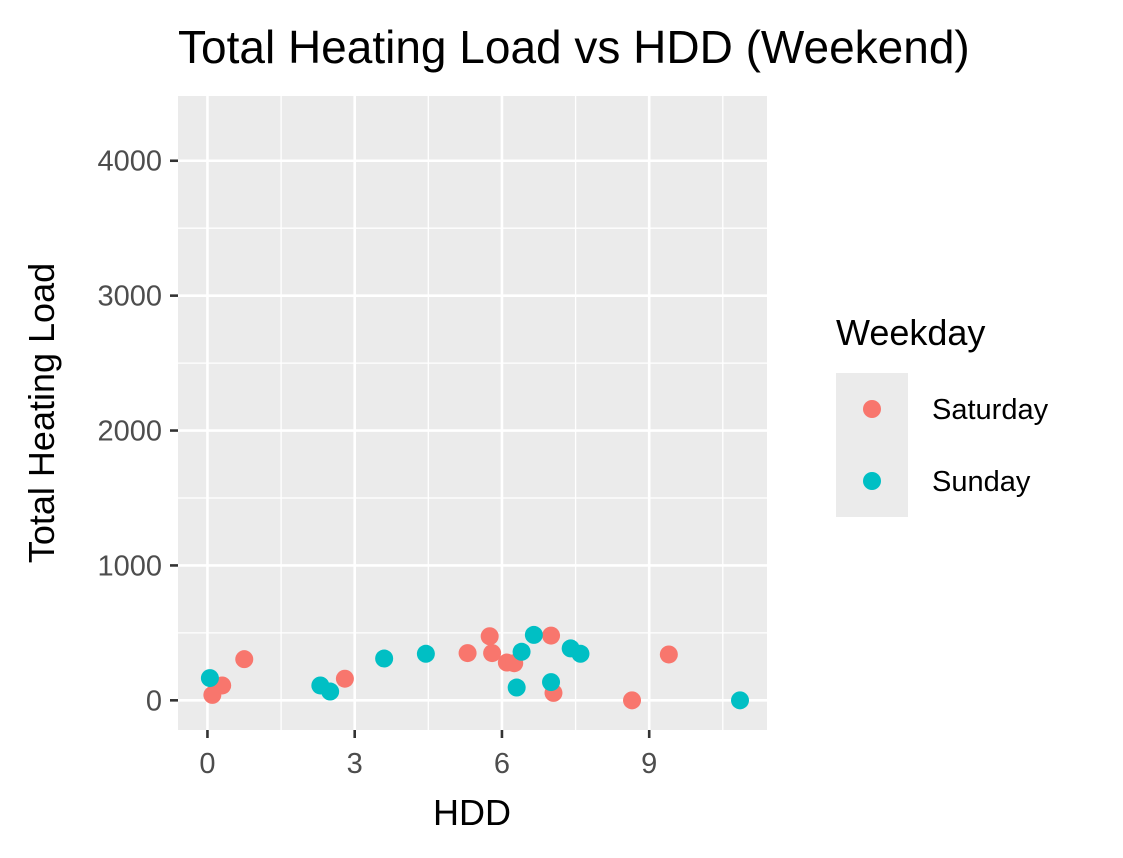 The height and width of the screenshot is (858, 1123). What do you see at coordinates (154, 701) in the screenshot?
I see `y-tick-label: 0` at bounding box center [154, 701].